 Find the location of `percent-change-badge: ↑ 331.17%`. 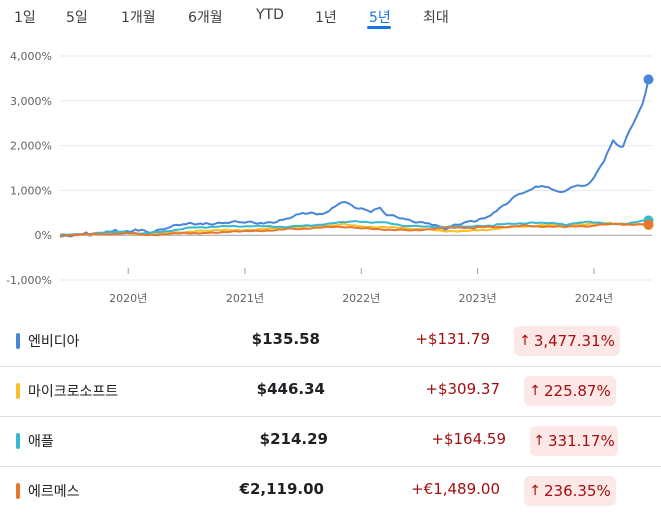

percent-change-badge: ↑ 331.17% is located at coordinates (574, 441).